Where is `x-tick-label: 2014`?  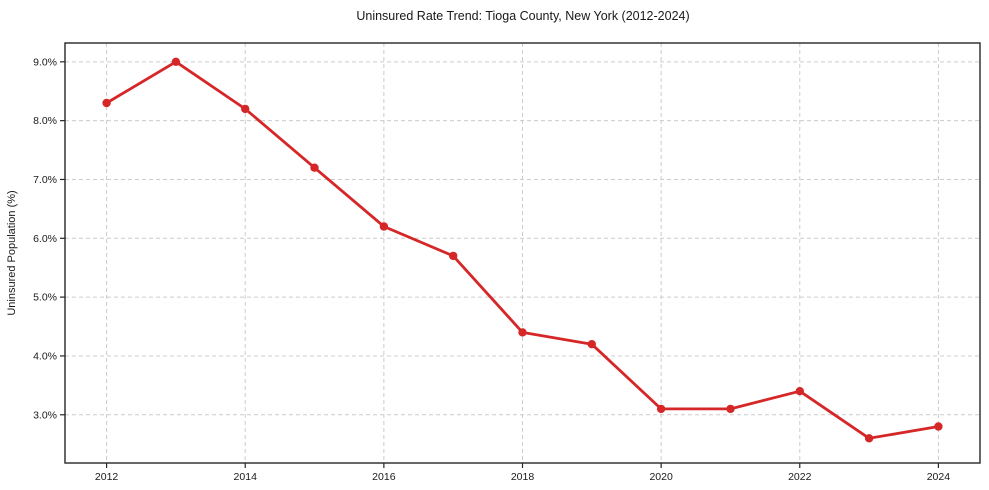 x-tick-label: 2014 is located at coordinates (246, 477).